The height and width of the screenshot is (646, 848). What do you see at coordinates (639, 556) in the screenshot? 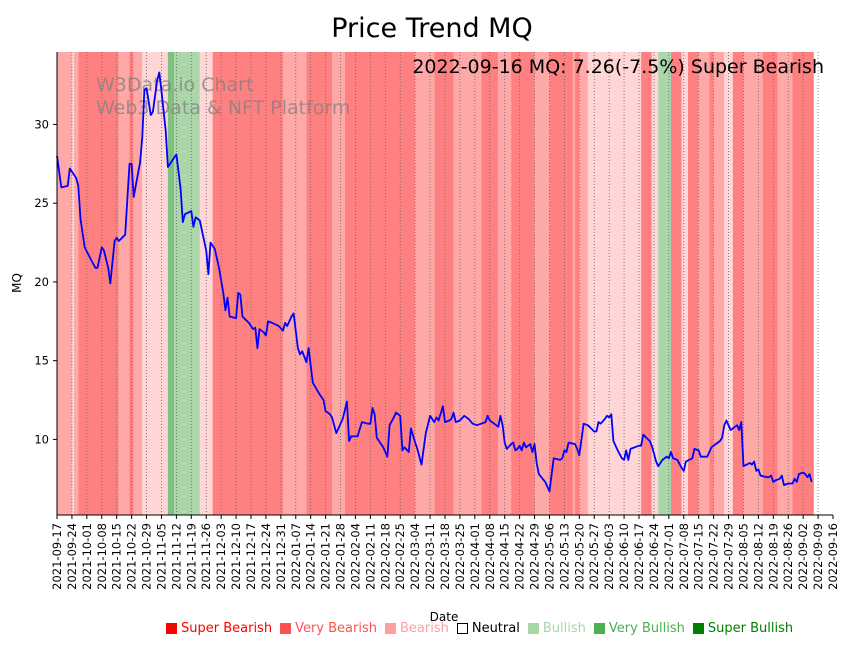
I see `x-tick-label: 2022-06-17` at bounding box center [639, 556].